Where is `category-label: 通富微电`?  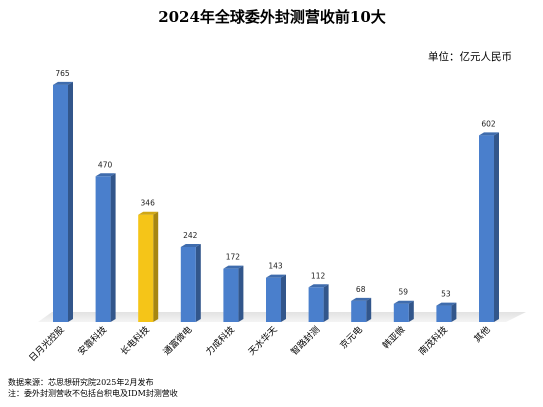 category-label: 通富微电 is located at coordinates (177, 341).